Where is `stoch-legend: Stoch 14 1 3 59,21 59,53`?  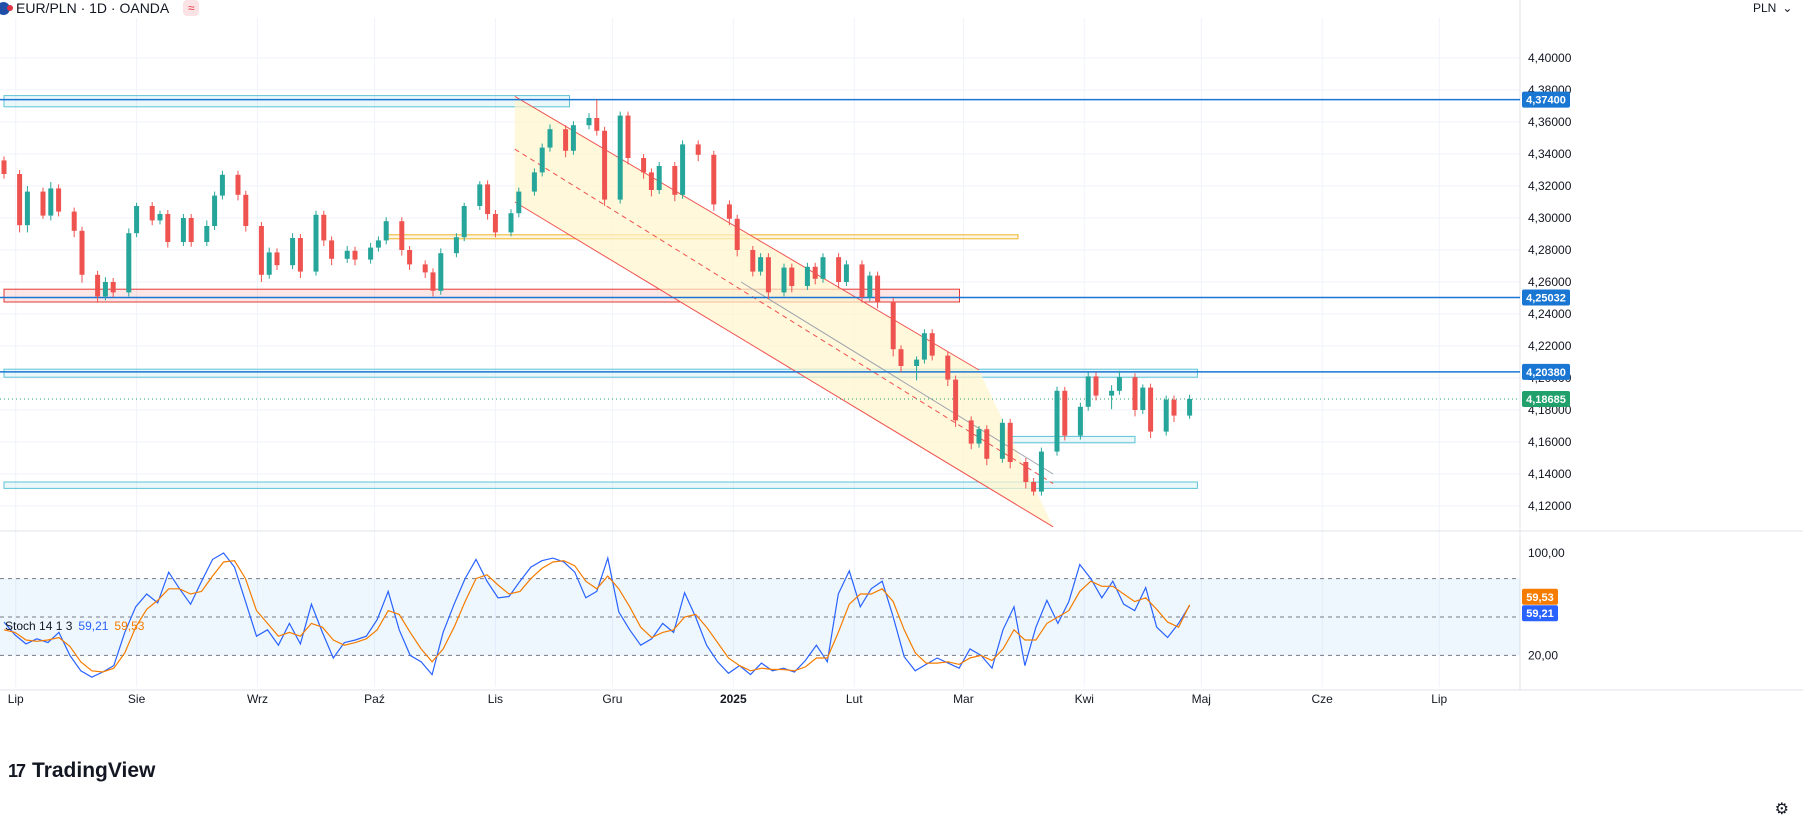 stoch-legend: Stoch 14 1 3 59,21 59,53 is located at coordinates (74, 626).